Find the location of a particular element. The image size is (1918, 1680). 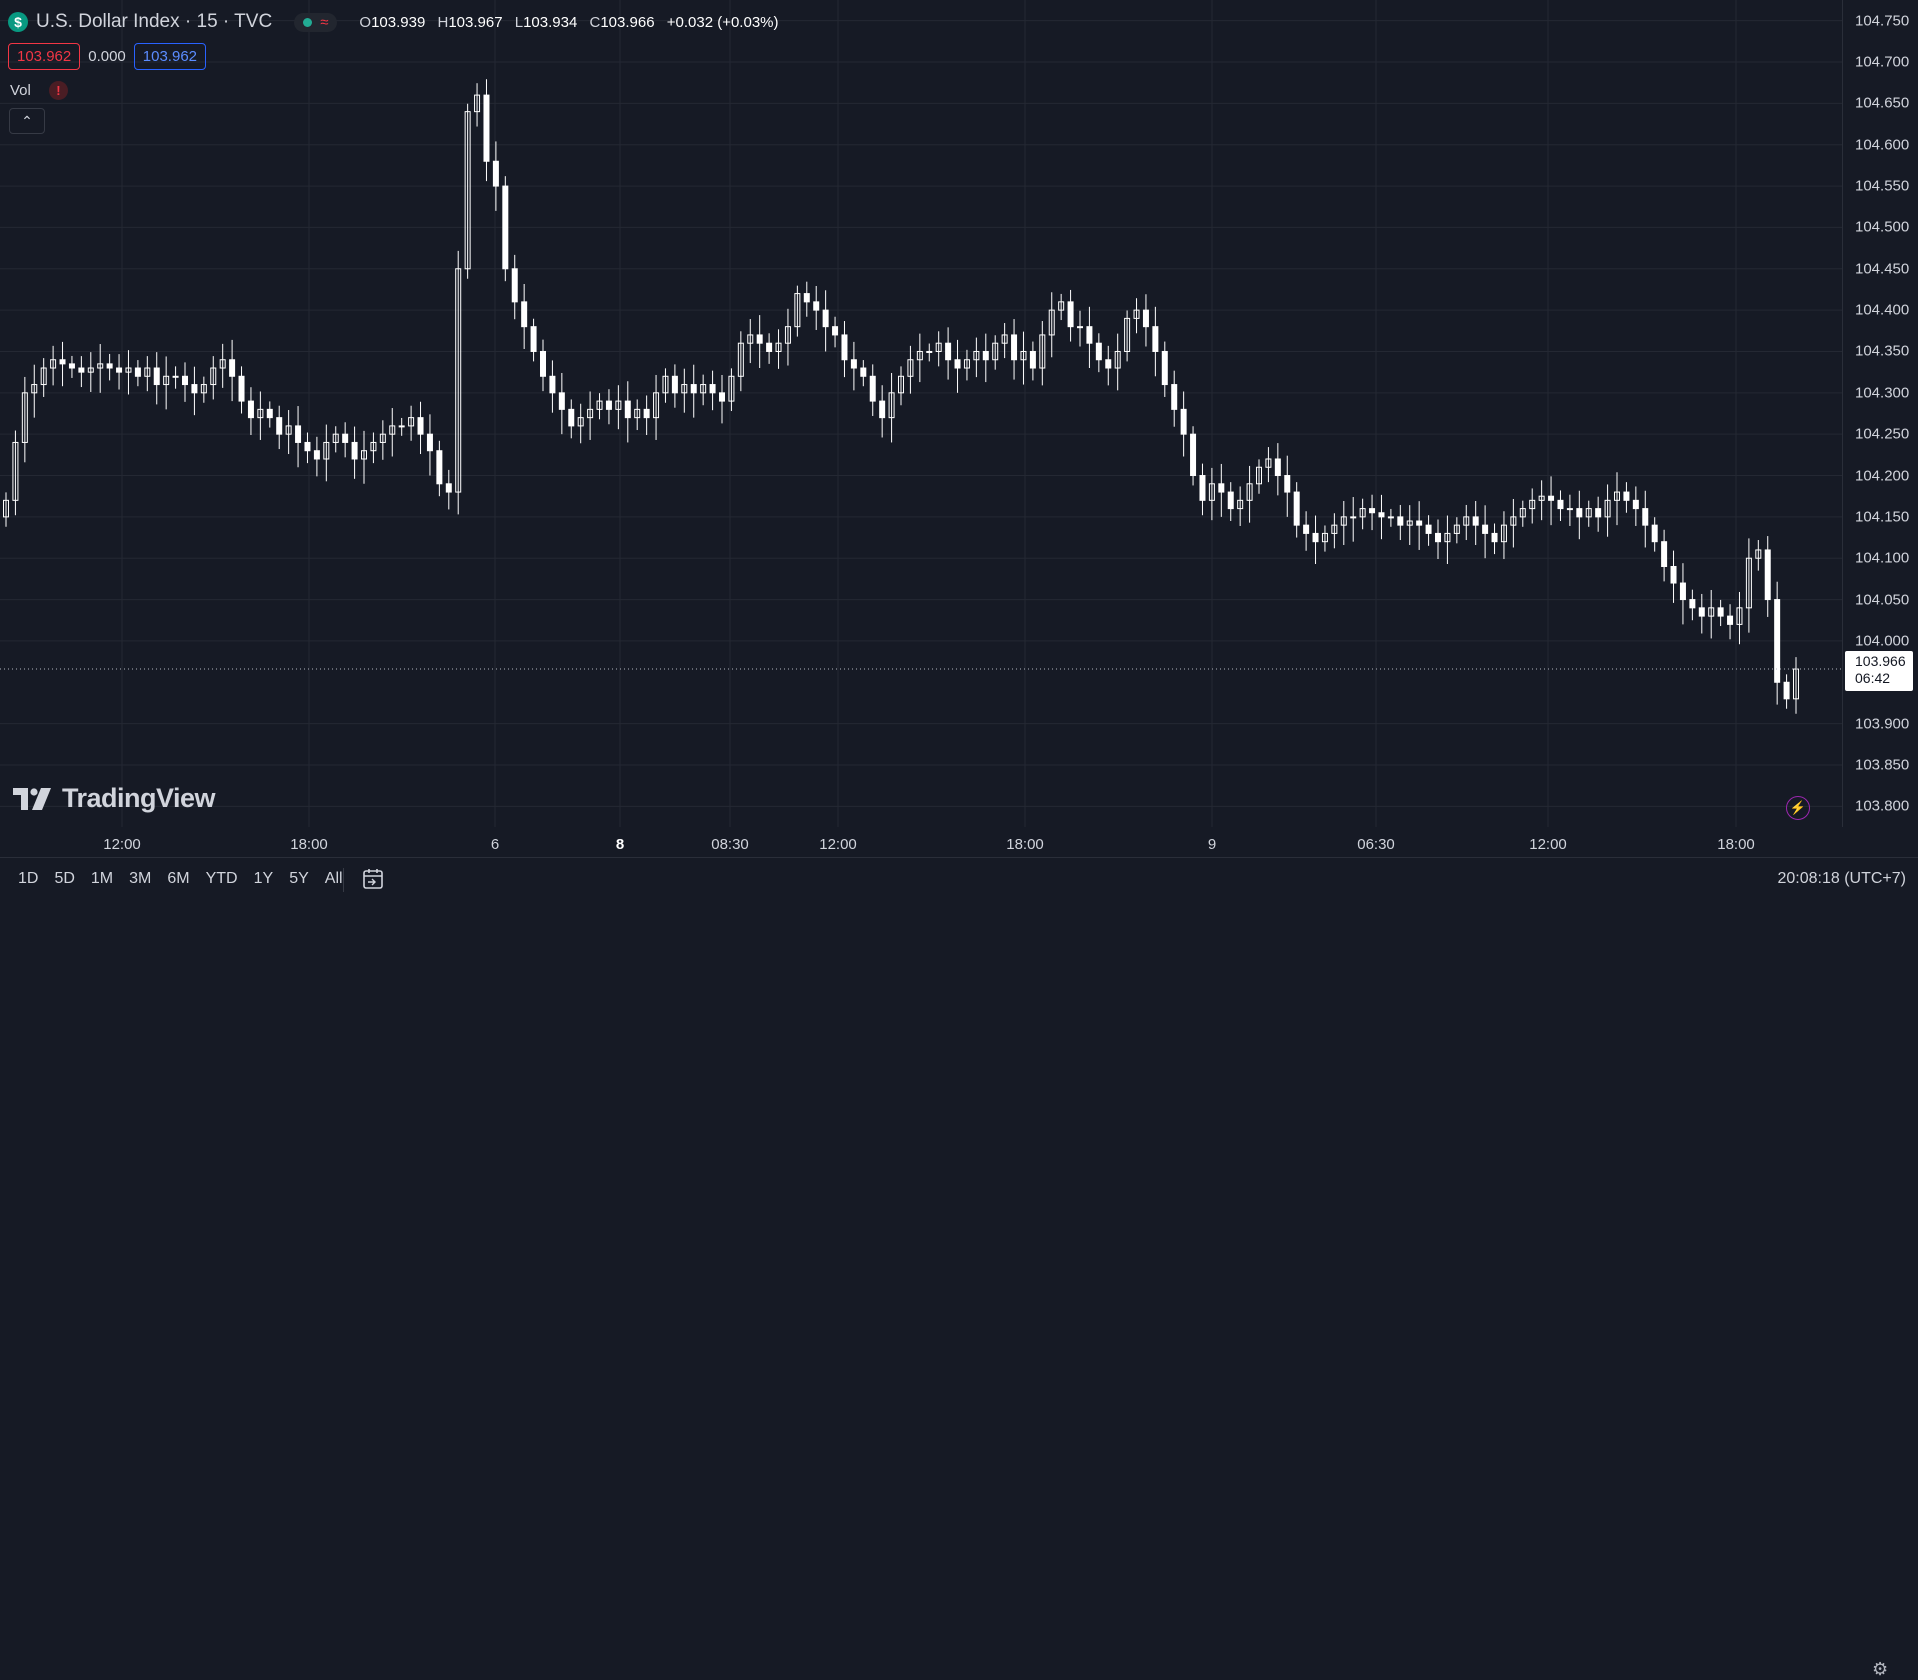

tradingview-logo: TradingView is located at coordinates (114, 798).